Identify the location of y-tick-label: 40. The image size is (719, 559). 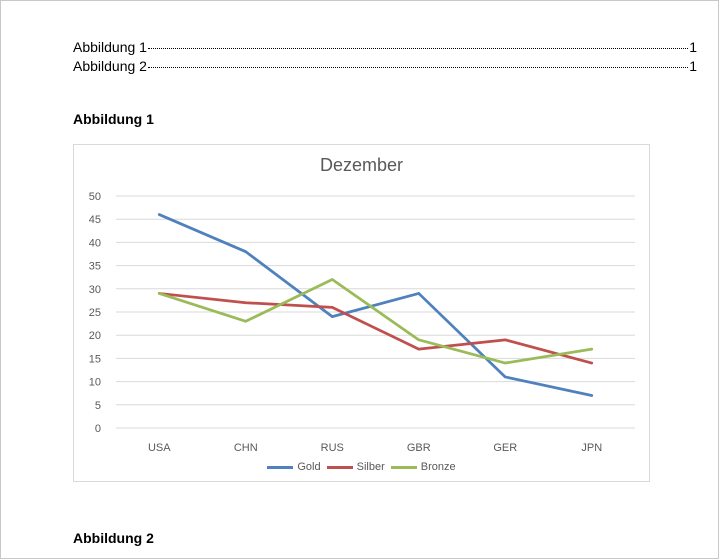
(95, 243).